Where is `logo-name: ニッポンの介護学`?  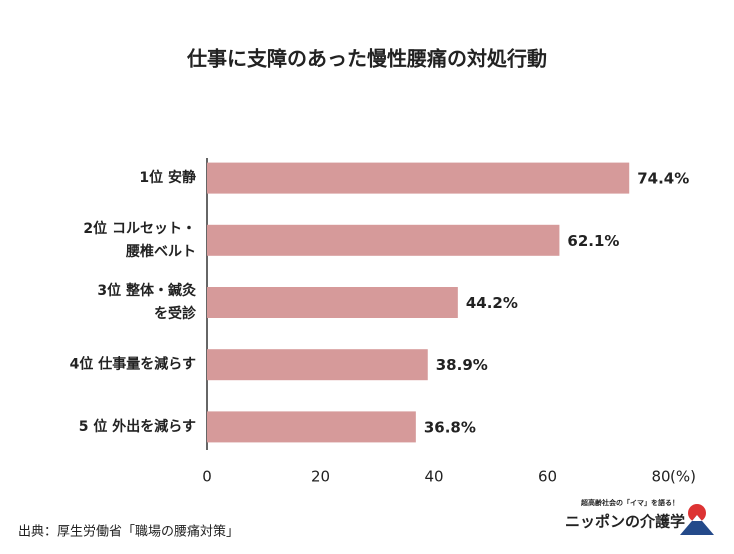 logo-name: ニッポンの介護学 is located at coordinates (625, 522).